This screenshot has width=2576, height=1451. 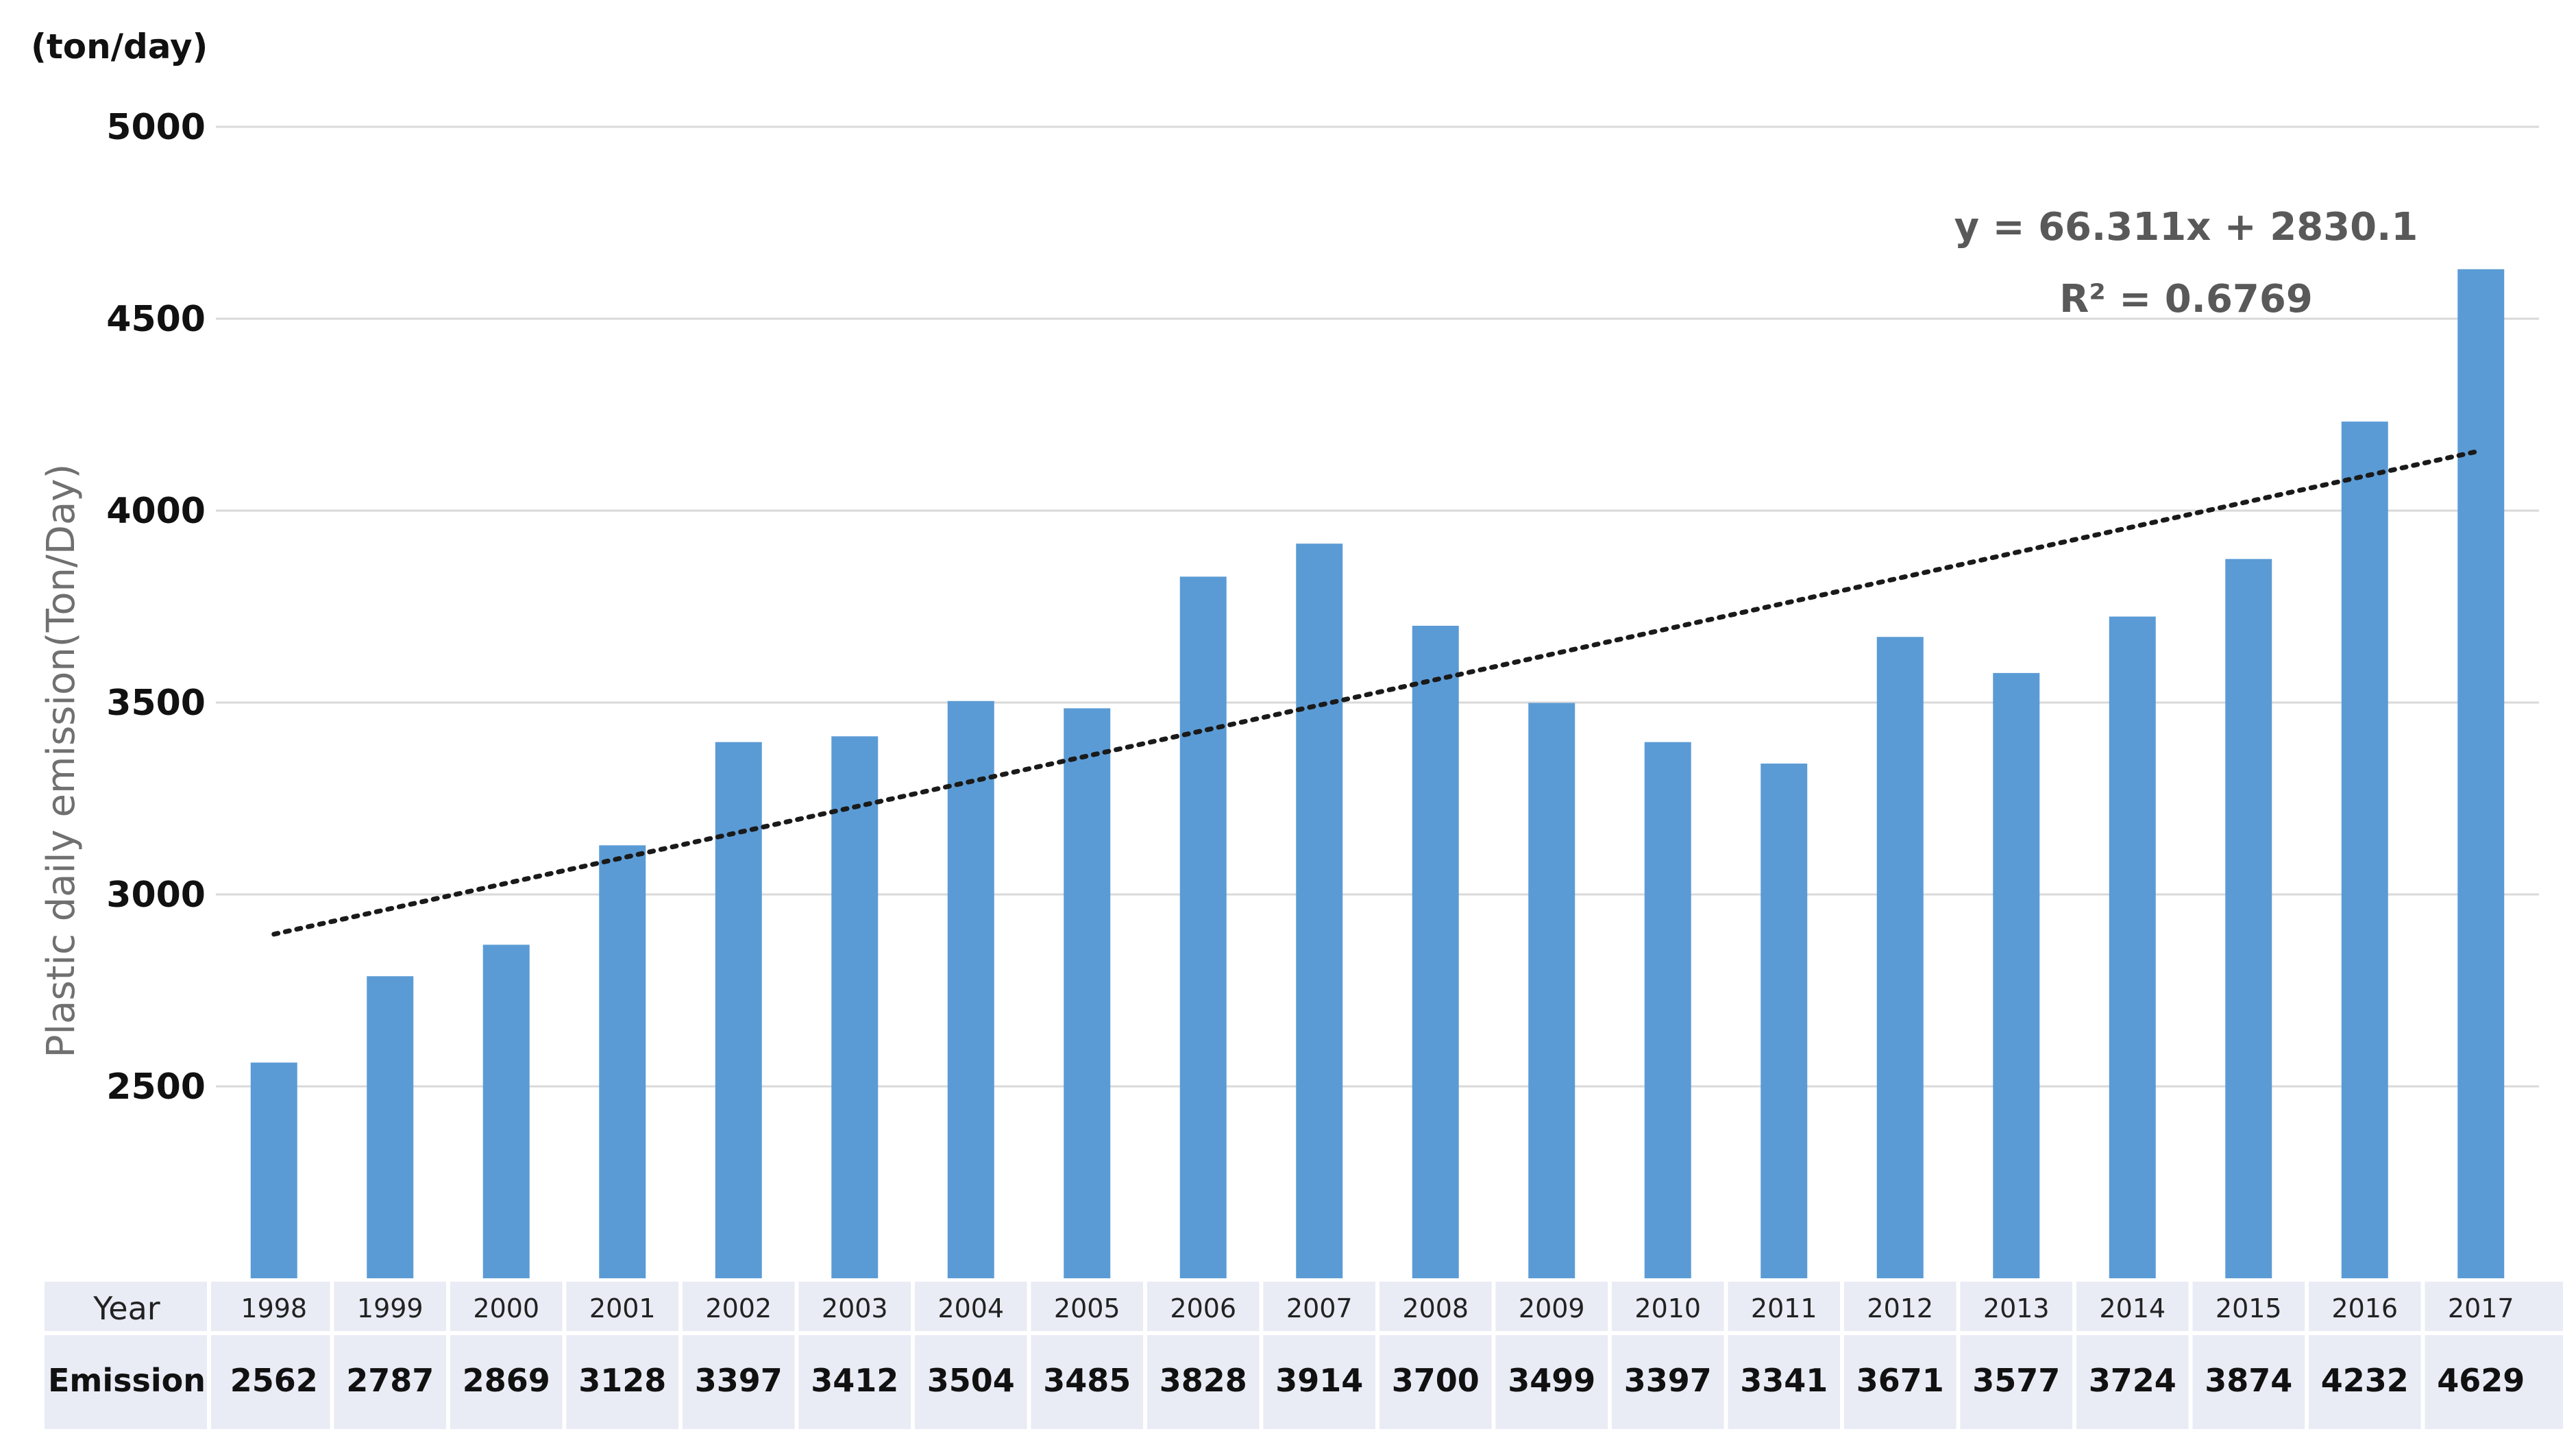 I want to click on table-year-2001: 2001, so click(x=623, y=1309).